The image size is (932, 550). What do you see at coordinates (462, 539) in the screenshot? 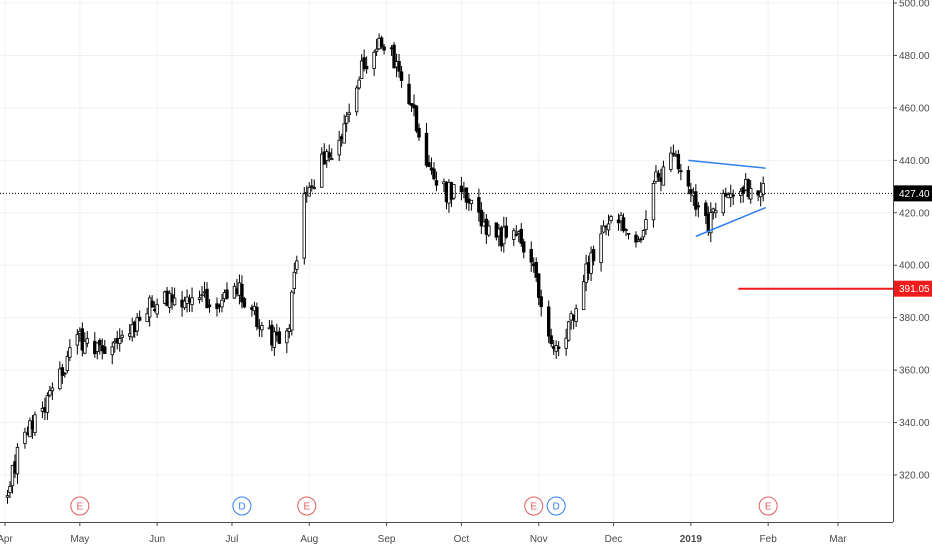
I see `x-tick-label: Oct` at bounding box center [462, 539].